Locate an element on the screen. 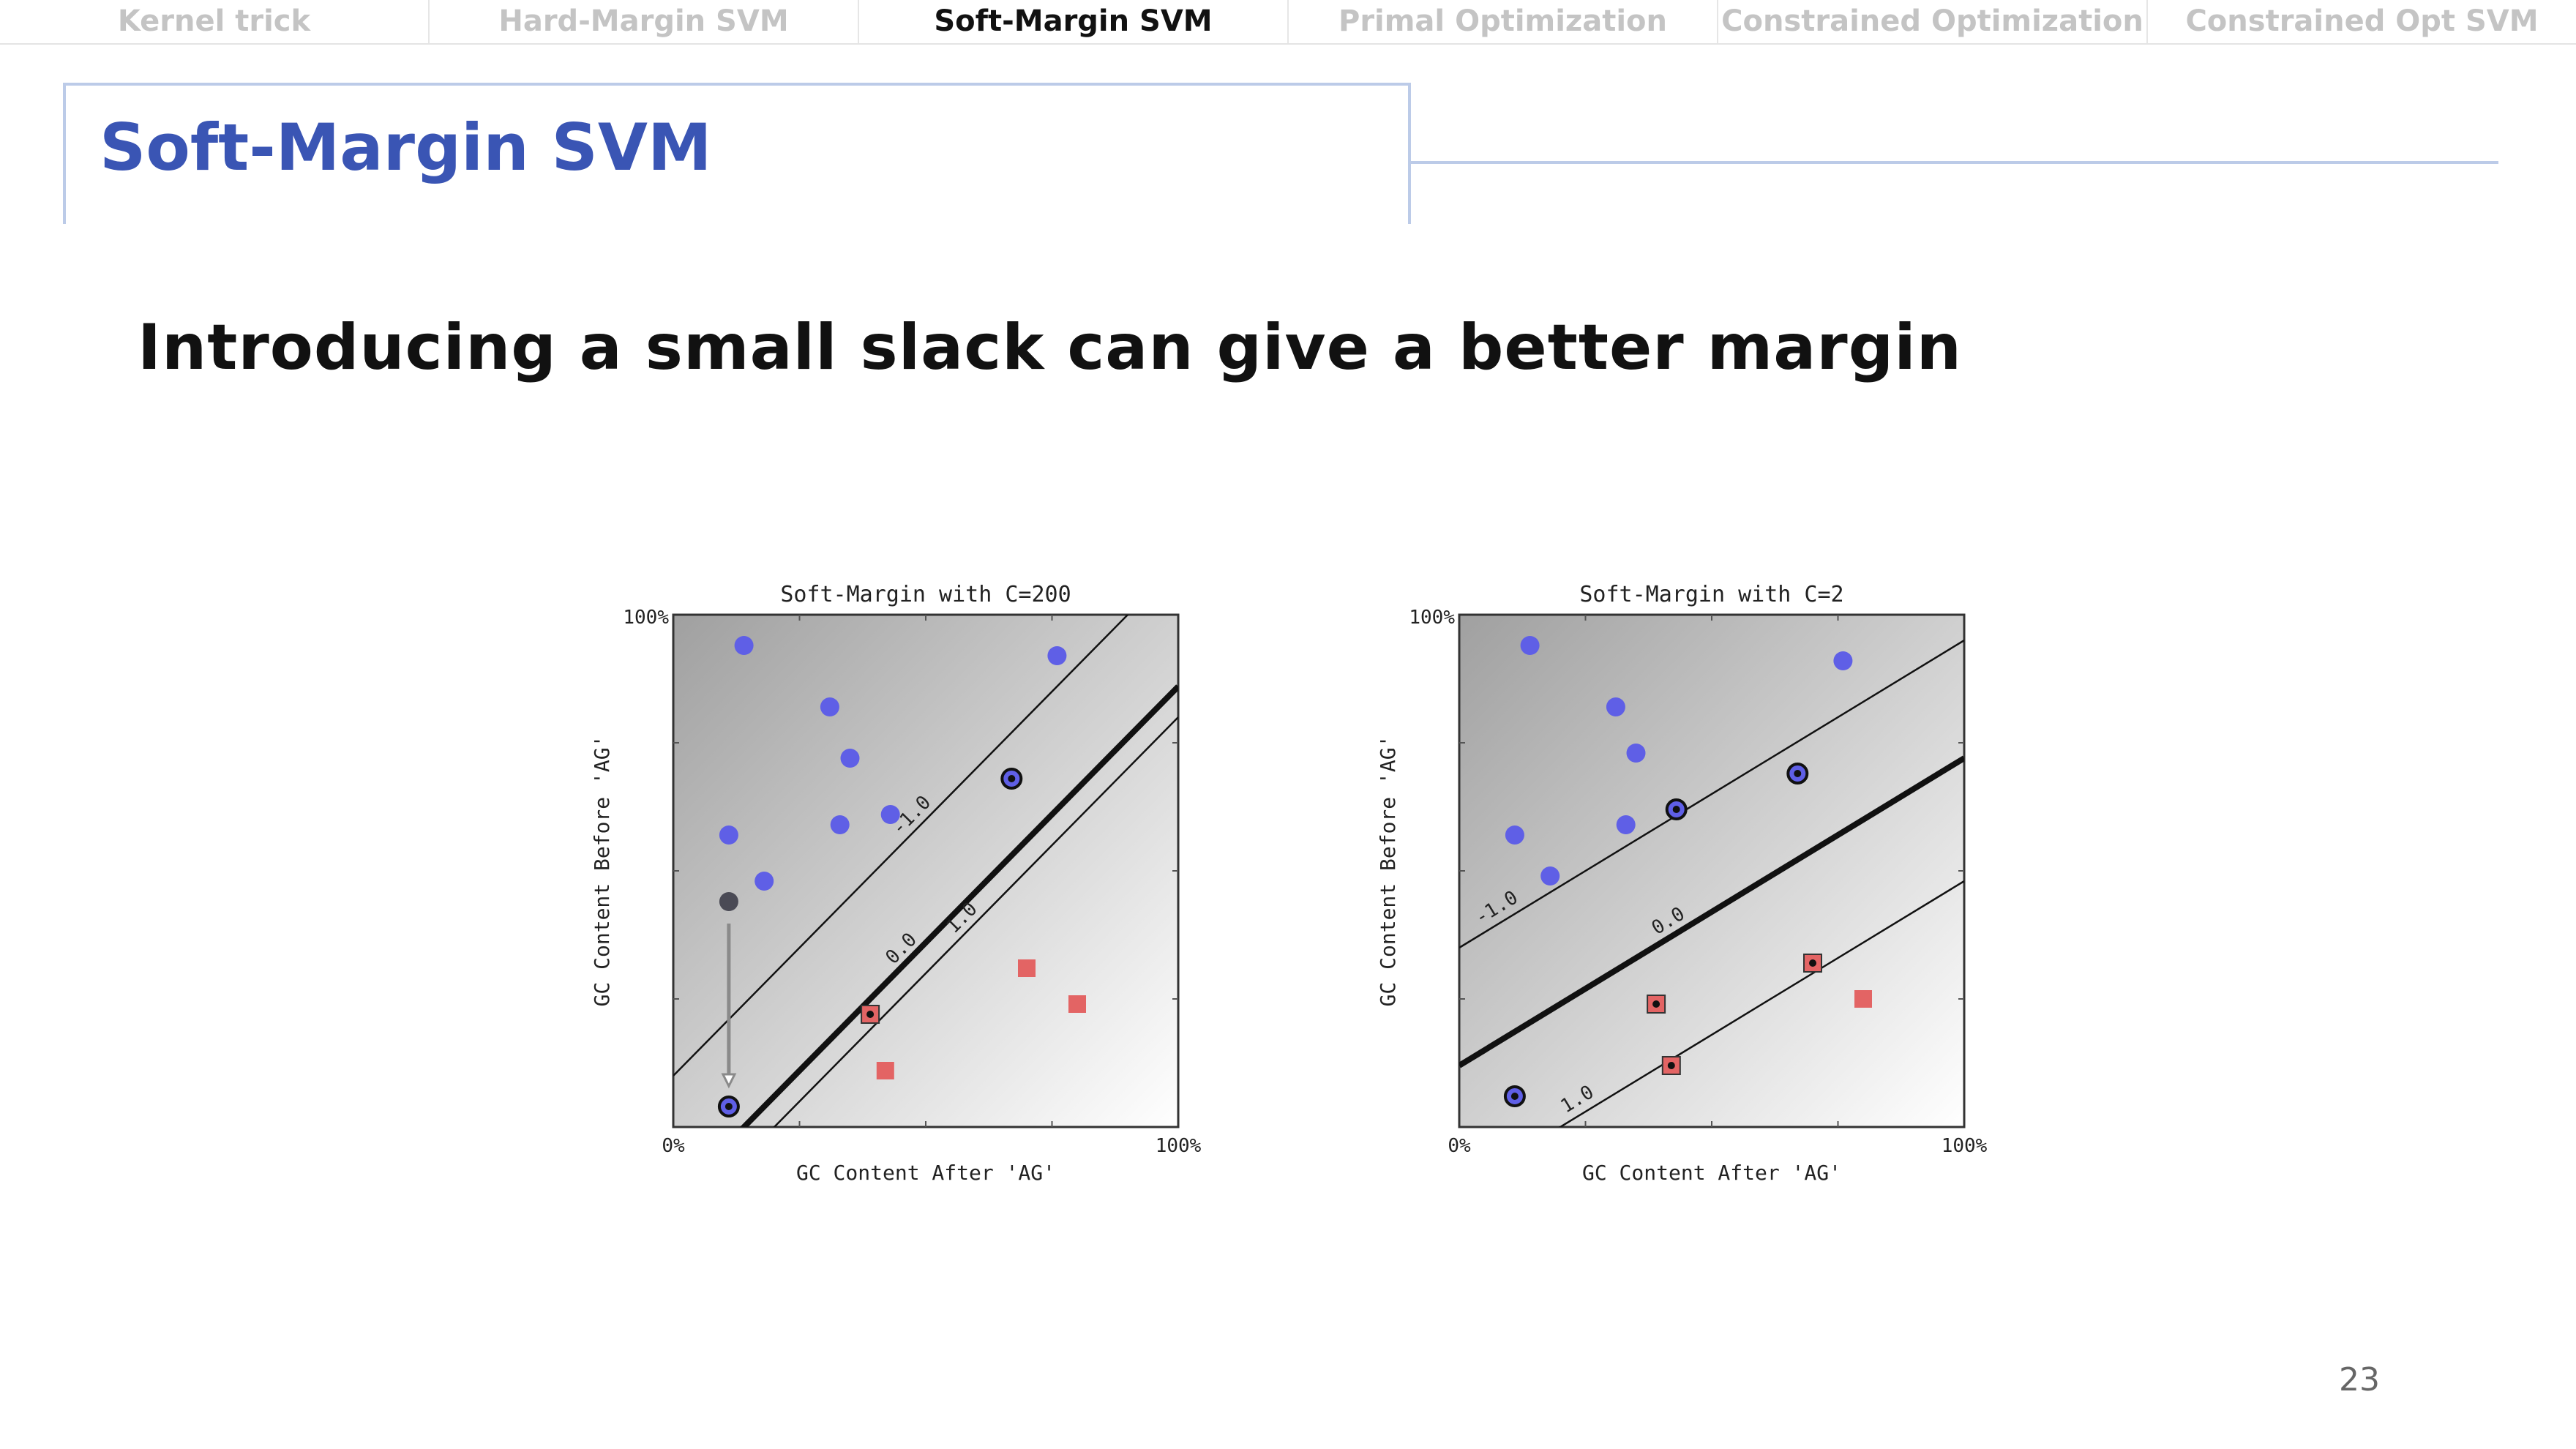  nav-tab-hard-margin-svm: Hard-Margin SVM is located at coordinates (644, 21).